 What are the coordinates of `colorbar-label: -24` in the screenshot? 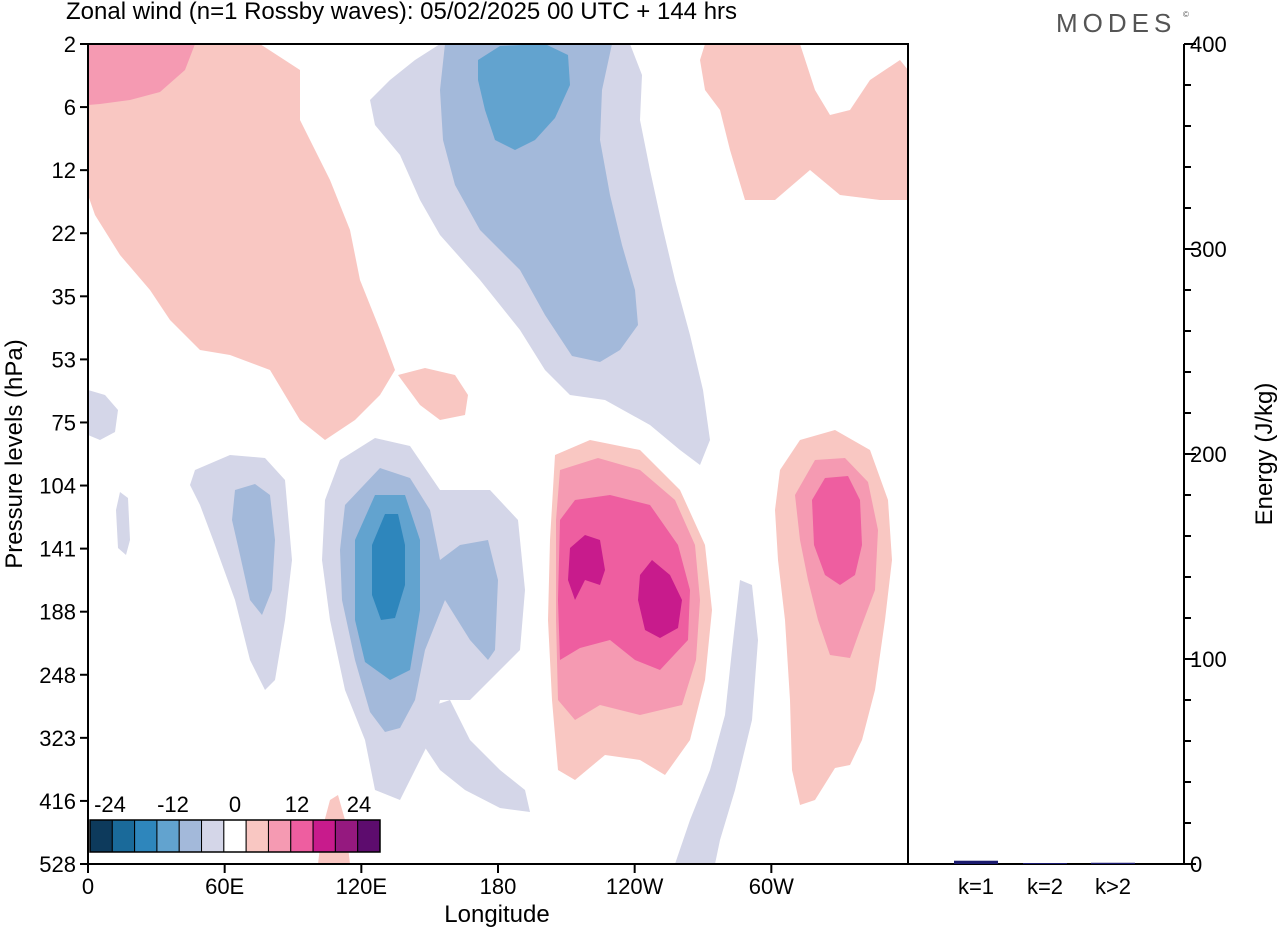 It's located at (110, 804).